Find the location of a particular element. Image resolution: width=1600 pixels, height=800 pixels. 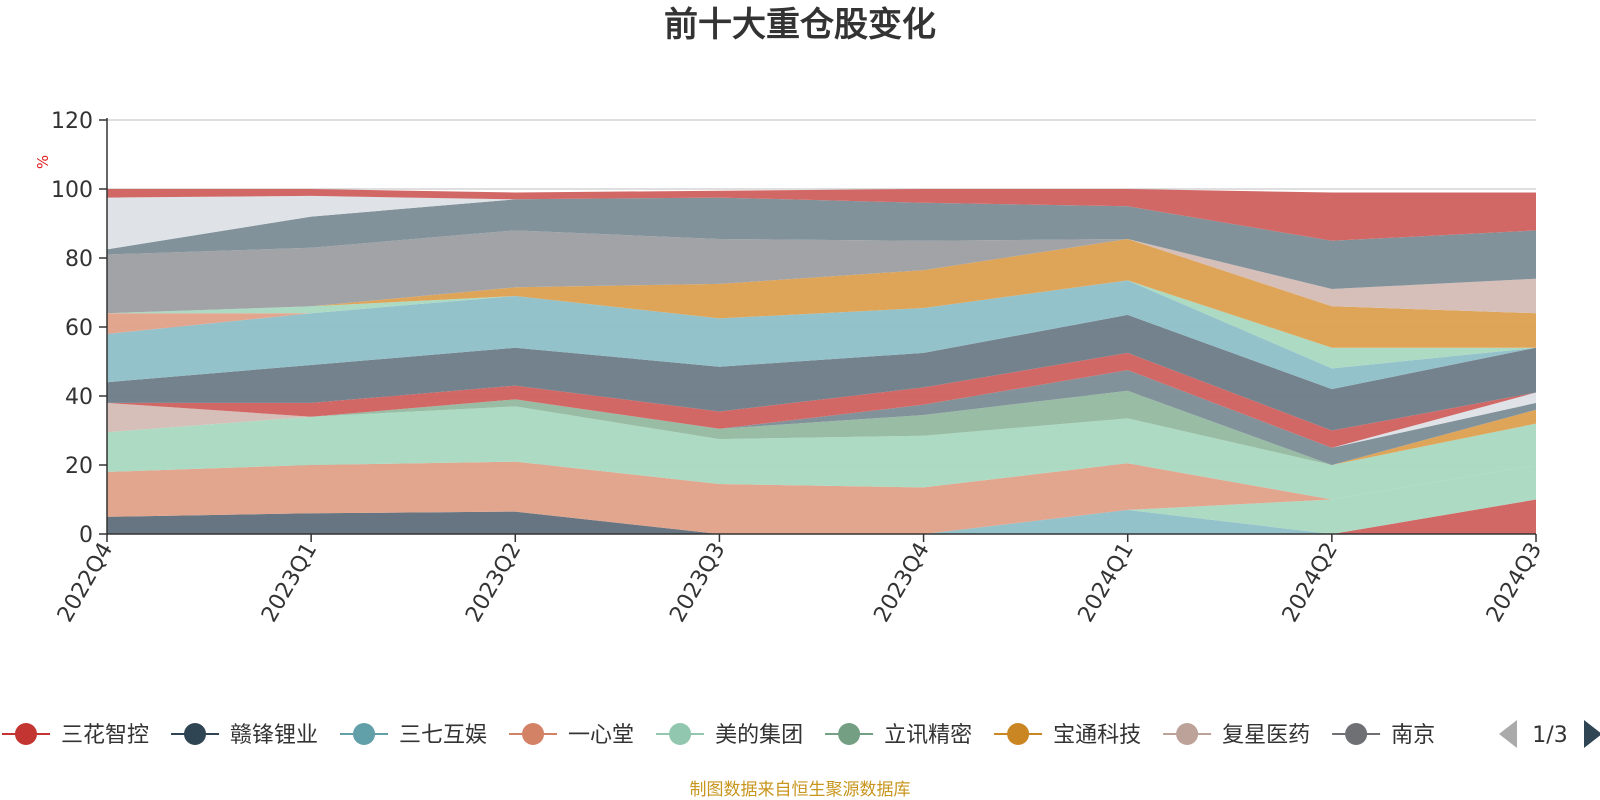

legend-item-2: 赣锋锂业 is located at coordinates (244, 735).